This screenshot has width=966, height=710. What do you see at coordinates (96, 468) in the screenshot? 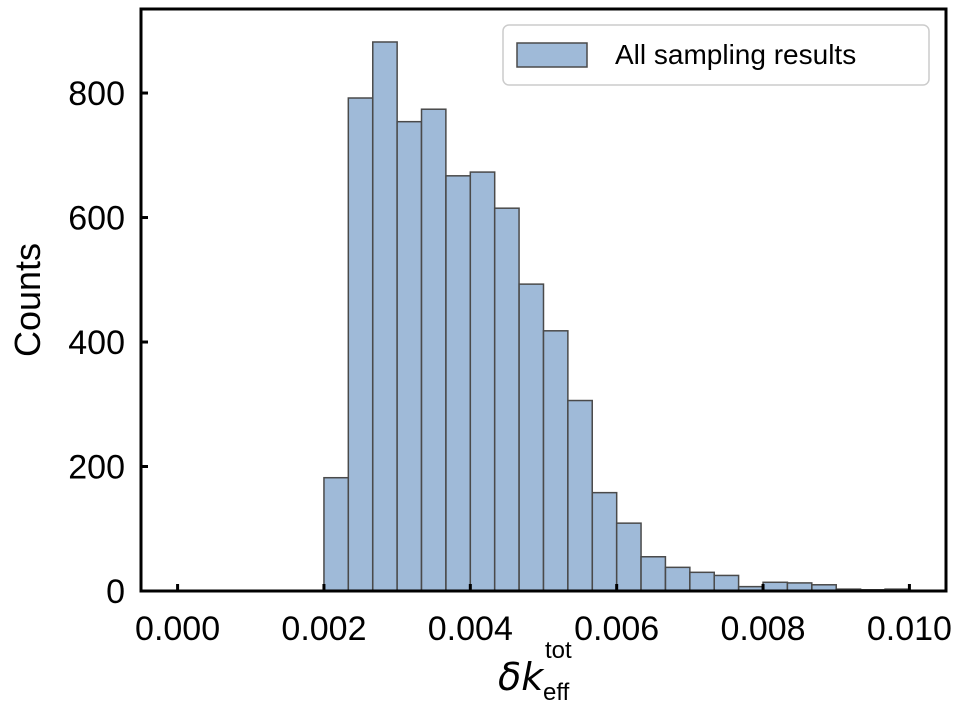
I see `y-tick-label: 200` at bounding box center [96, 468].